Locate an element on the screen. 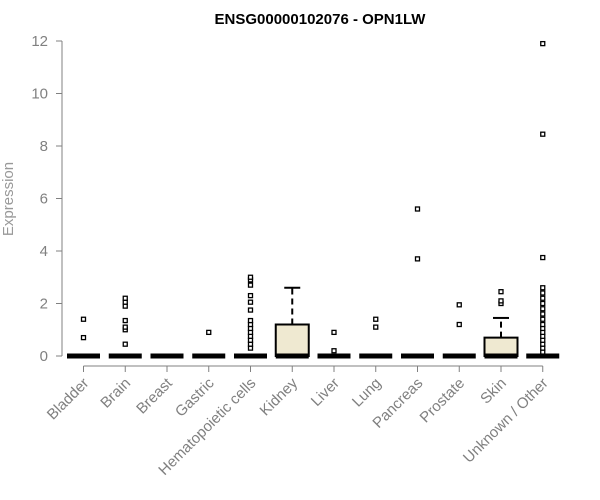 The image size is (600, 500). y-axis: 0 2 4 6 8 10 12 is located at coordinates (47, 199).